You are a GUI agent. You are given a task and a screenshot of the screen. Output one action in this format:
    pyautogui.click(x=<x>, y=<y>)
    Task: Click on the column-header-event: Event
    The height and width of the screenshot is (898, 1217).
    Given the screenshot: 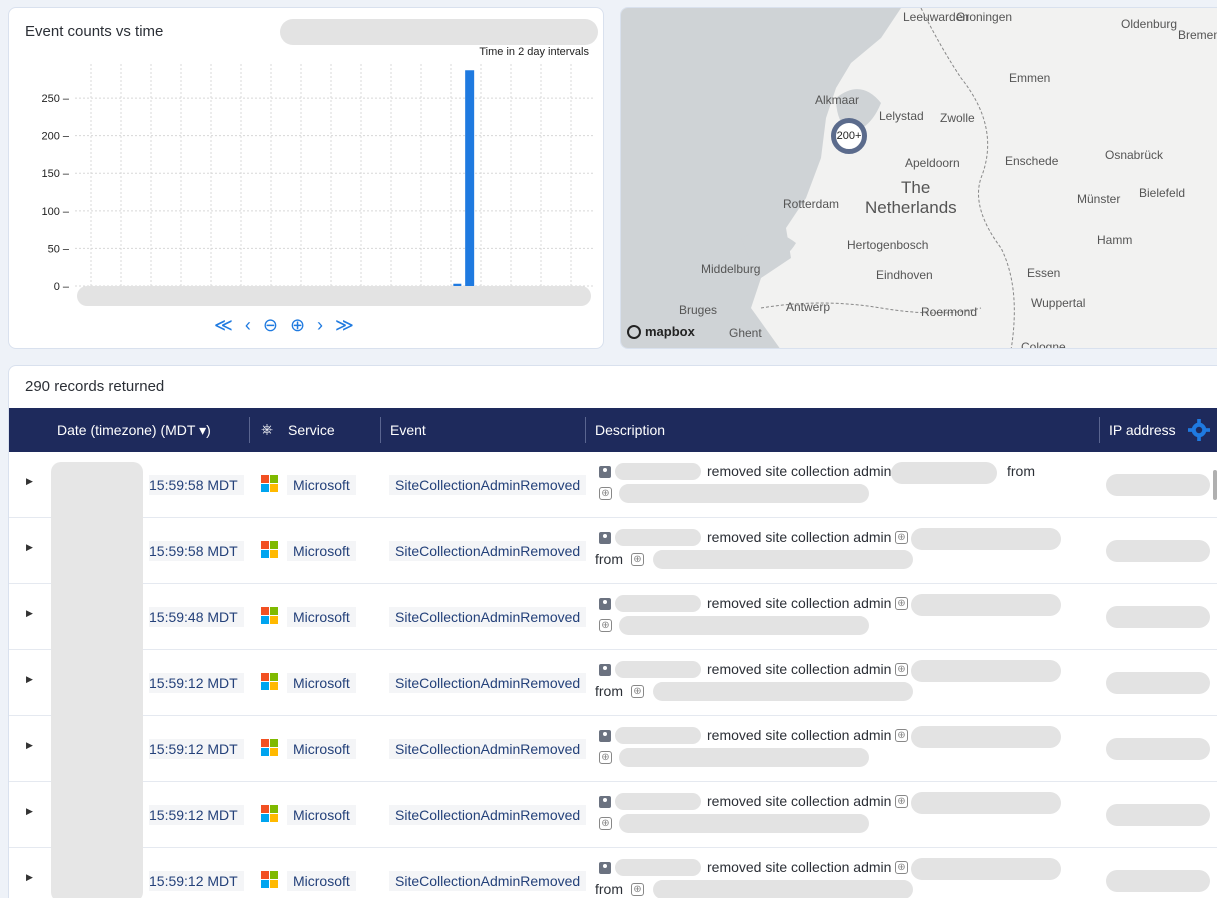 What is the action you would take?
    pyautogui.click(x=408, y=430)
    